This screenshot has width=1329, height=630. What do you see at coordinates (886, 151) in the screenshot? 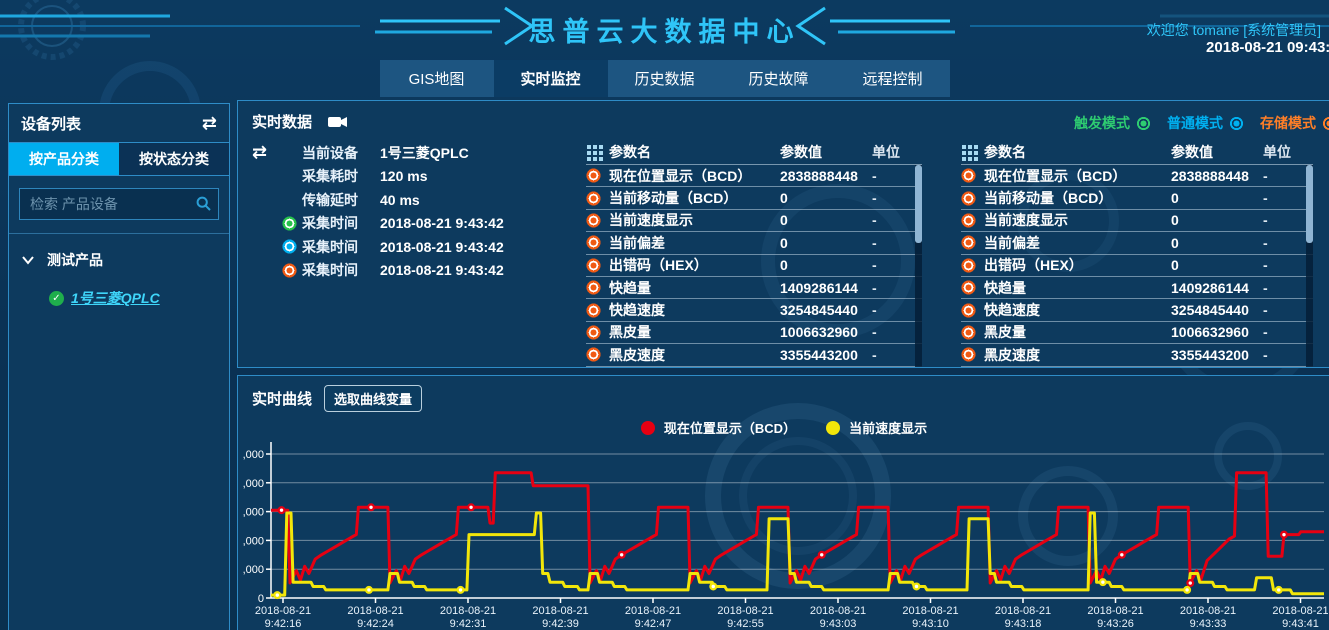
I see `col-unit: 单位` at bounding box center [886, 151].